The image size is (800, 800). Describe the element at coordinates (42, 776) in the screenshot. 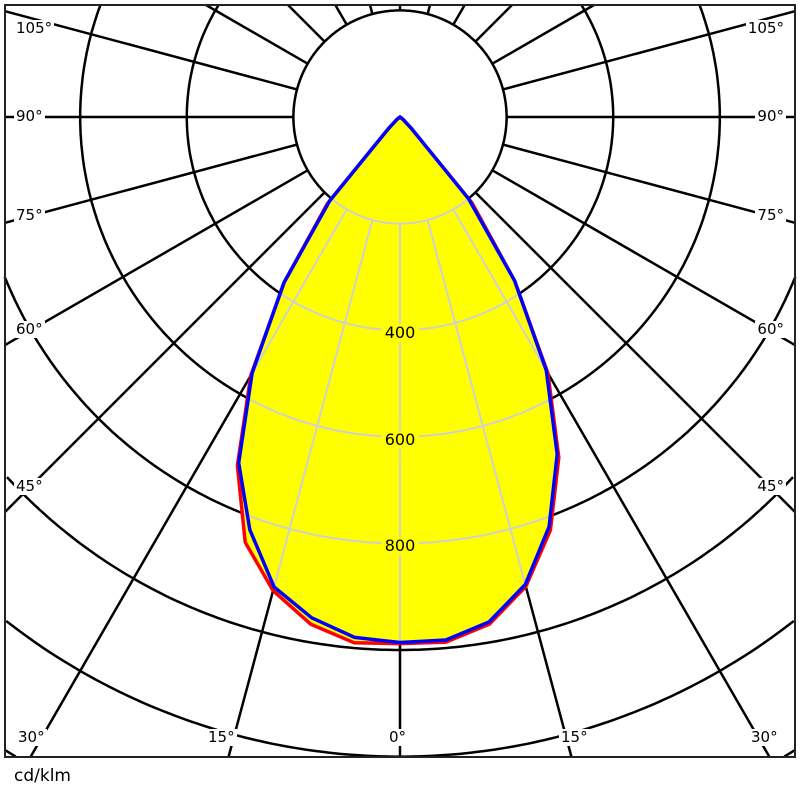

I see `unit-label: cd/klm` at that location.